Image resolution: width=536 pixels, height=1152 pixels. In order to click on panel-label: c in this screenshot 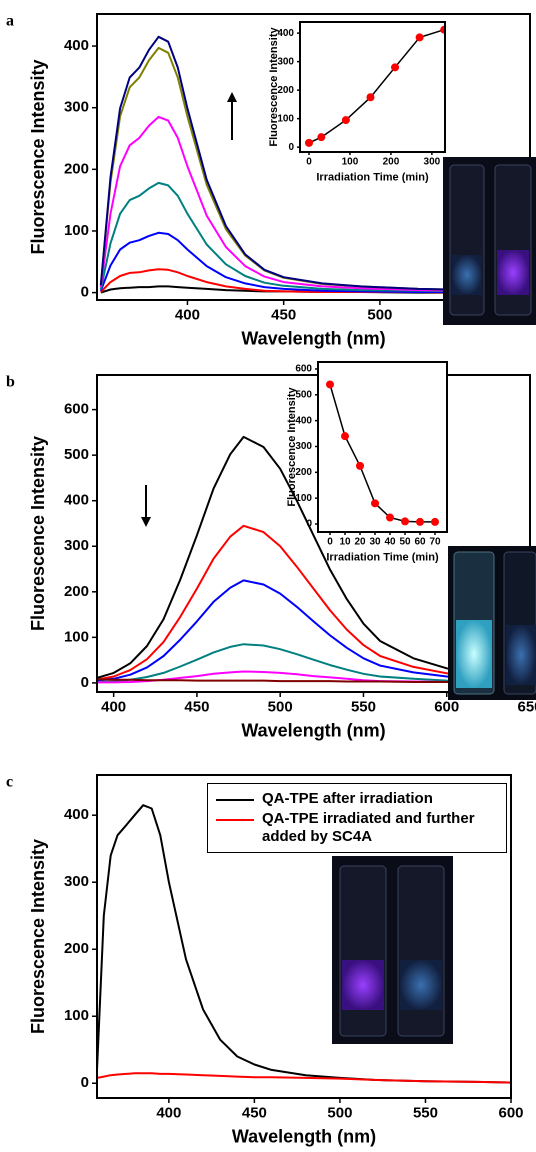, I will do `click(9, 782)`.